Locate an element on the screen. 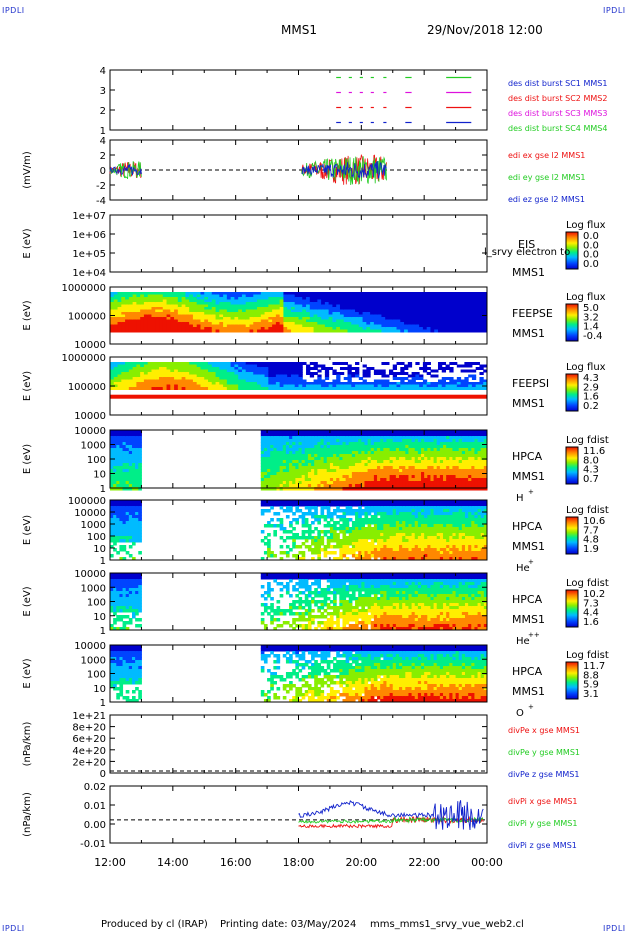  panel-edi-y-tick-label: -2 is located at coordinates (101, 186).